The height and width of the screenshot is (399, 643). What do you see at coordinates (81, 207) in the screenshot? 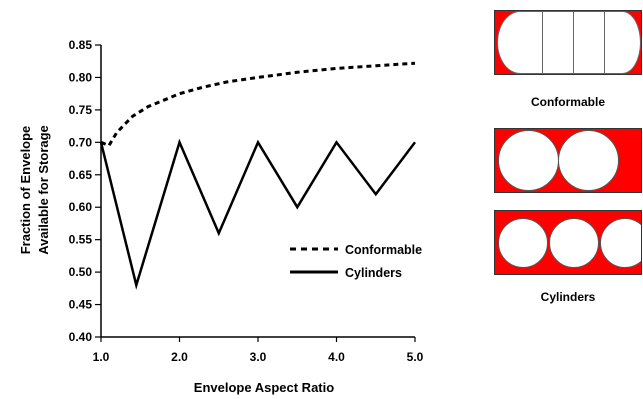
I see `y-tick-label: 0.60` at bounding box center [81, 207].